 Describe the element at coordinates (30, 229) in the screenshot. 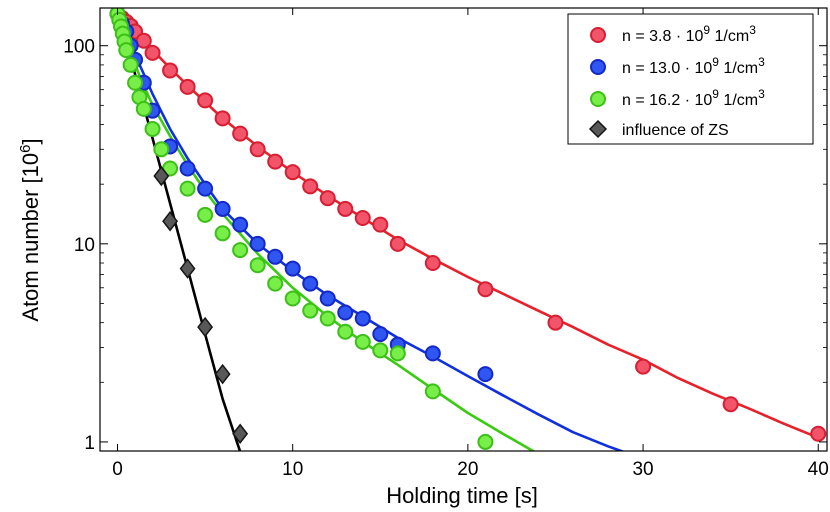

I see `y-axis-label: Atom number [106]` at that location.